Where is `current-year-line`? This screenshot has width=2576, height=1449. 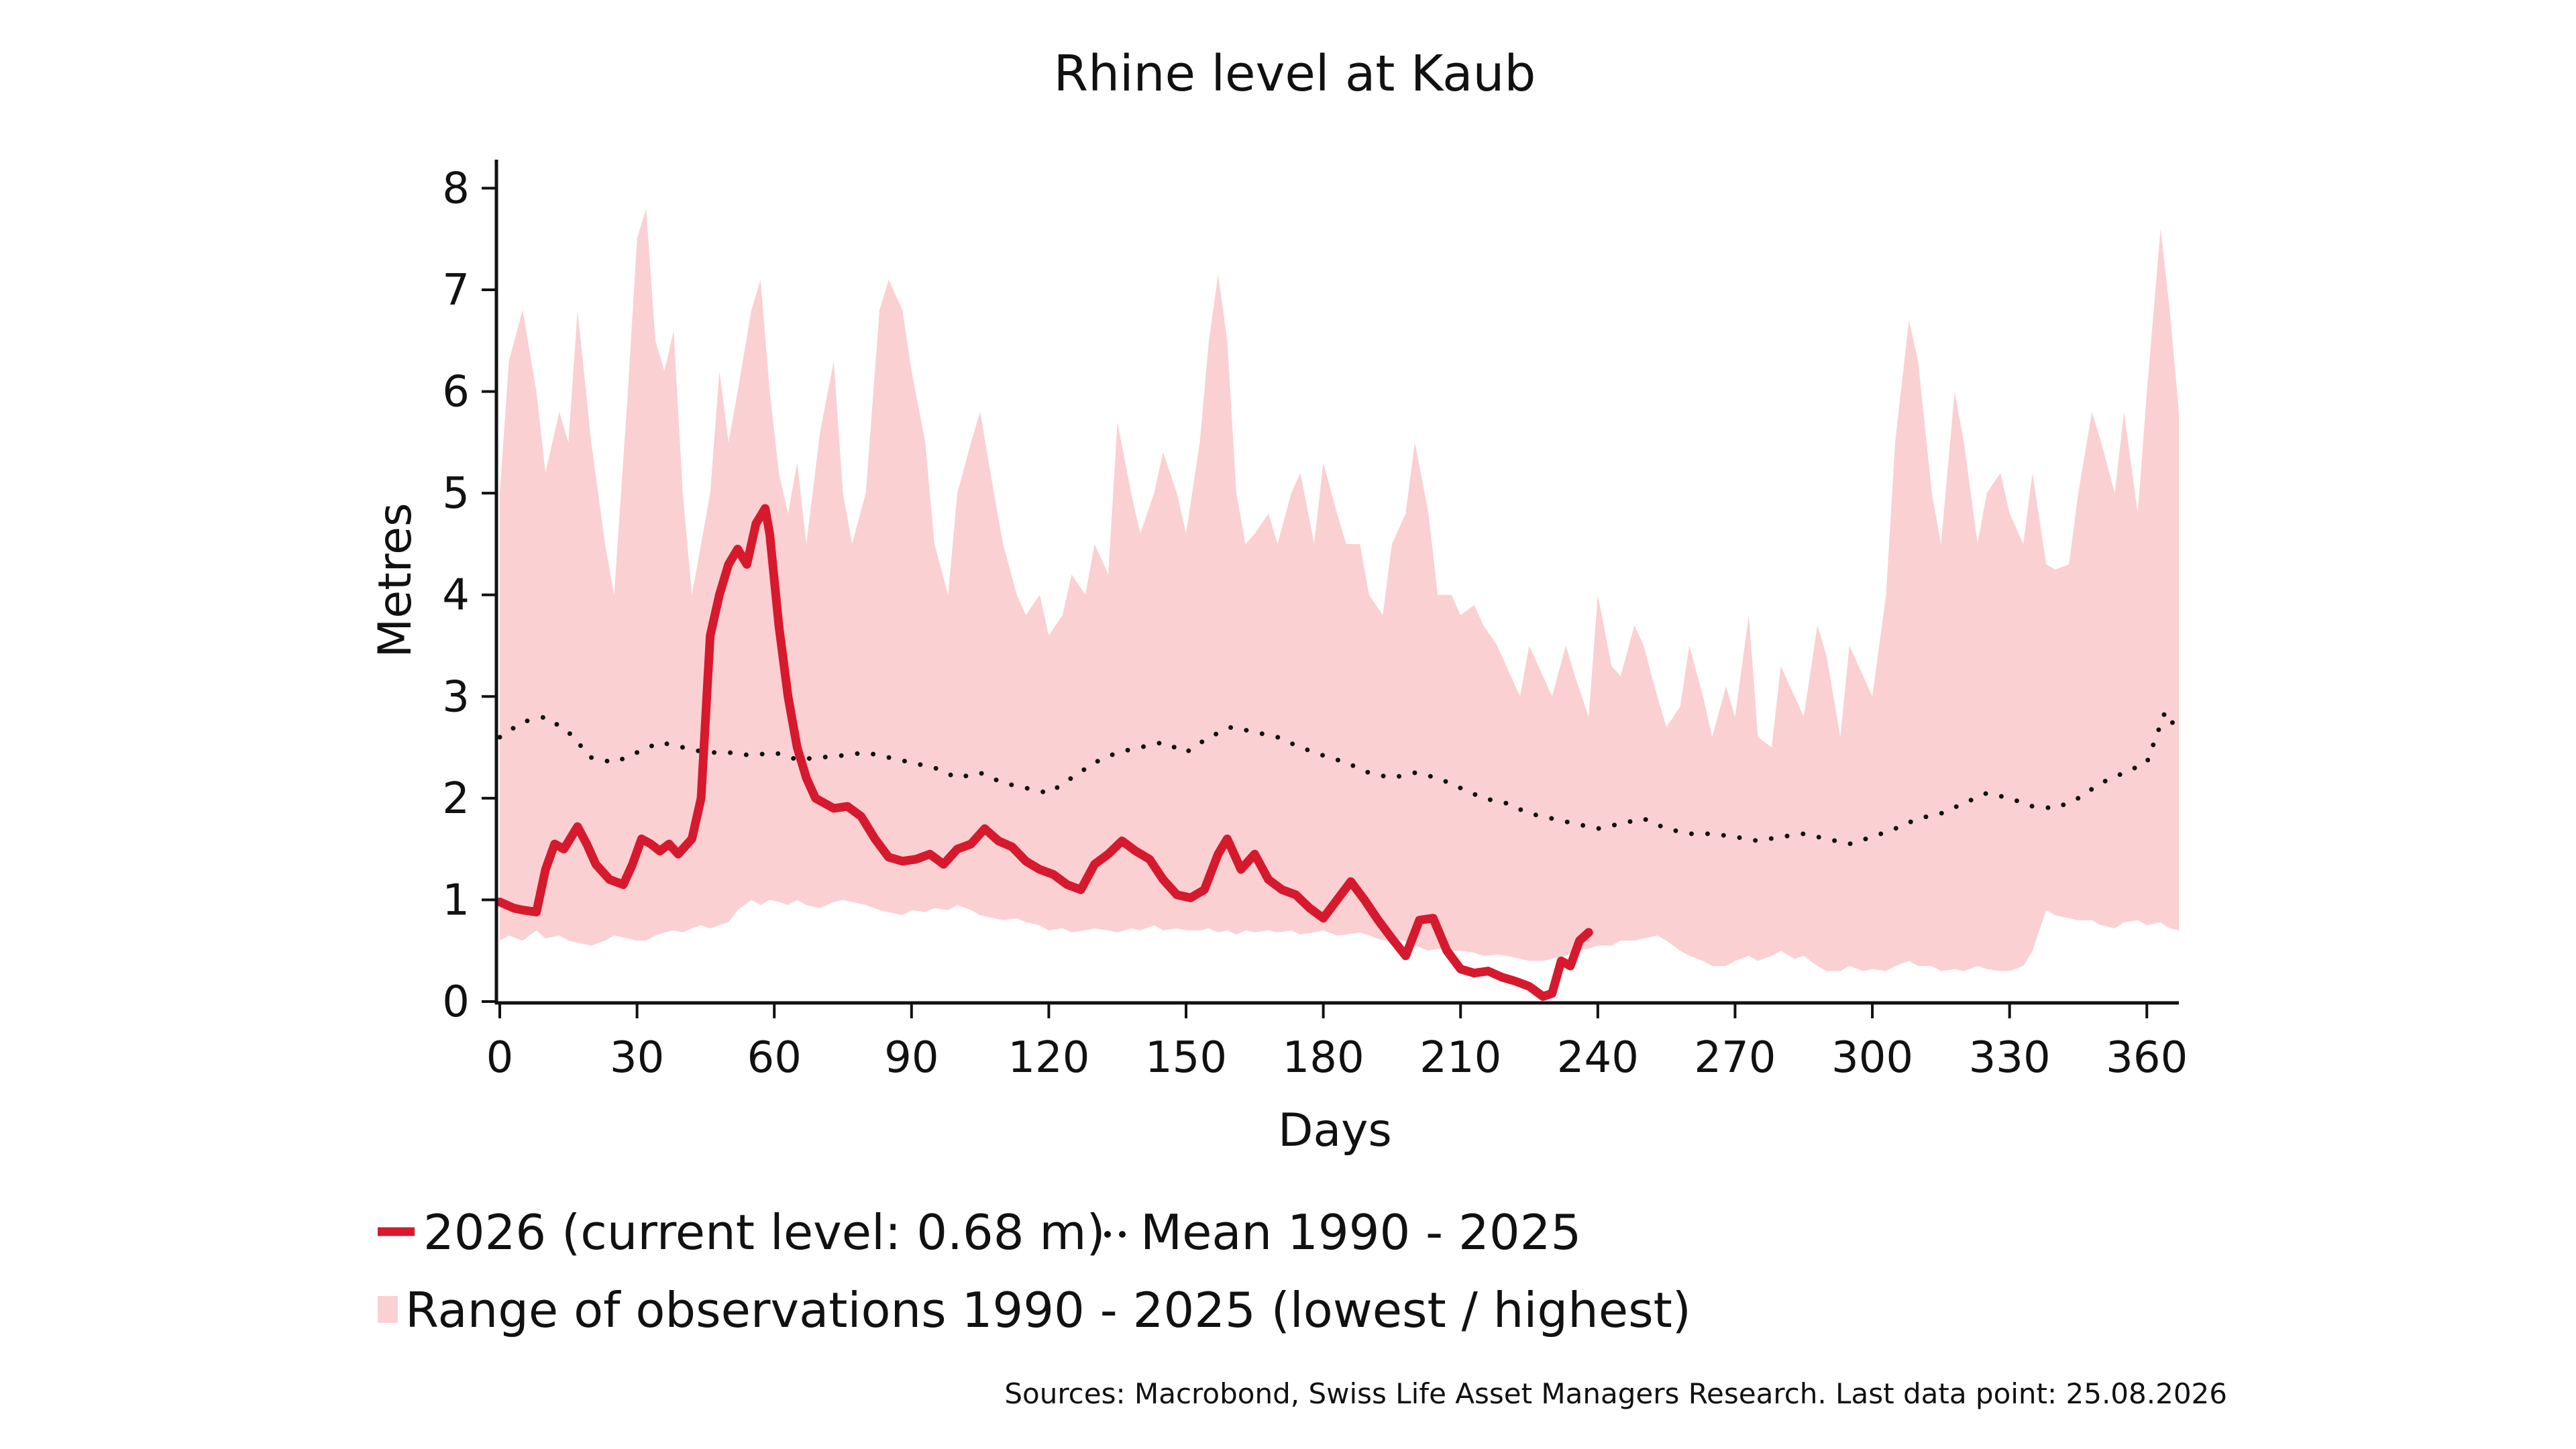 current-year-line is located at coordinates (1044, 752).